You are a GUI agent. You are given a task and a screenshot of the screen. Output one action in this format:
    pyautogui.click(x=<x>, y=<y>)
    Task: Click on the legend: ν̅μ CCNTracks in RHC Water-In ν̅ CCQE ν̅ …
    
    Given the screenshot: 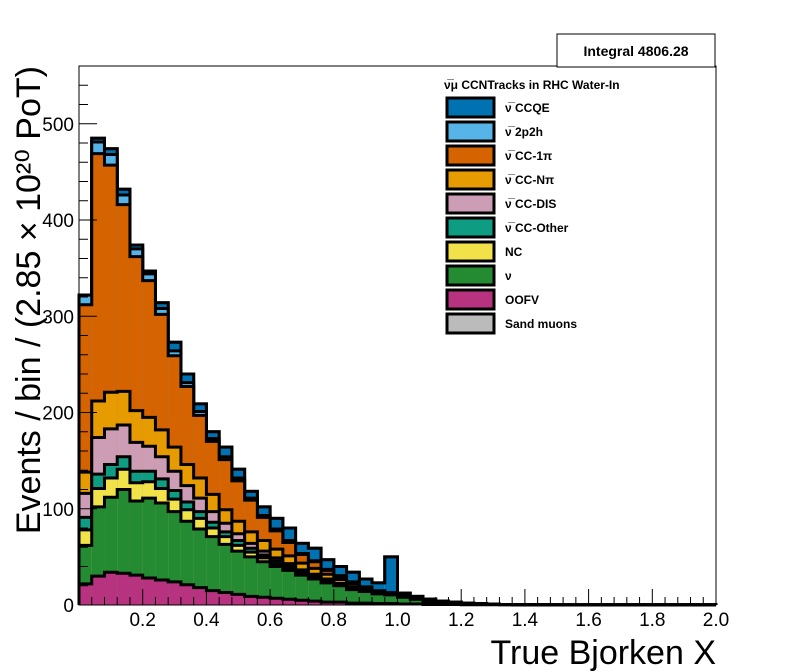 What is the action you would take?
    pyautogui.click(x=532, y=206)
    